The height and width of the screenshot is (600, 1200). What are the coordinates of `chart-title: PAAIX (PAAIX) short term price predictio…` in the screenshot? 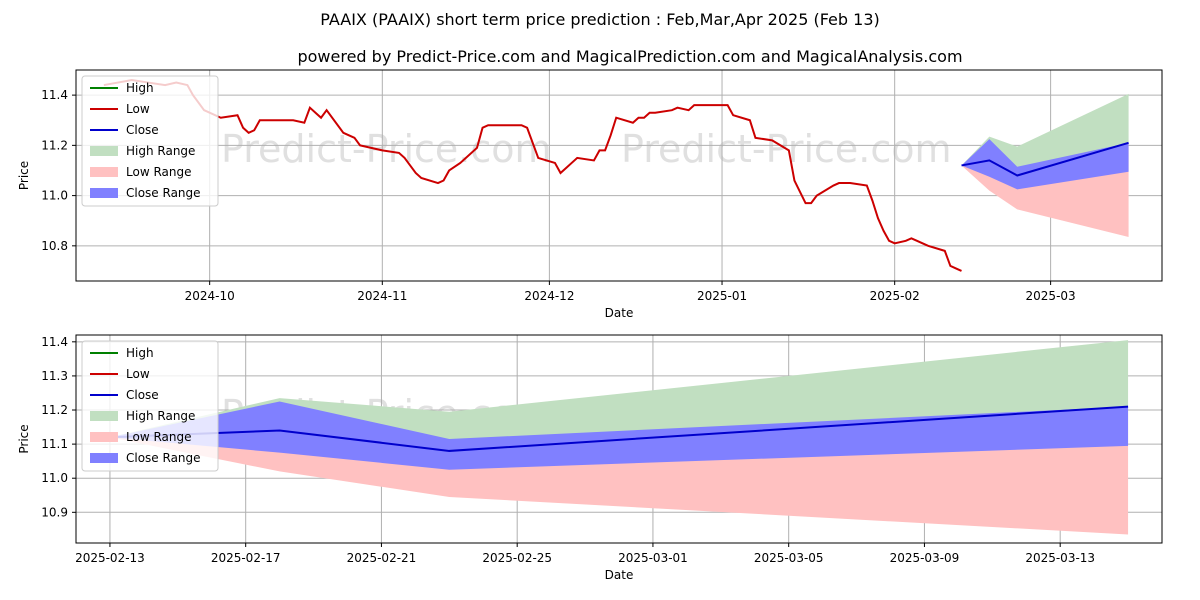 It's located at (599, 19).